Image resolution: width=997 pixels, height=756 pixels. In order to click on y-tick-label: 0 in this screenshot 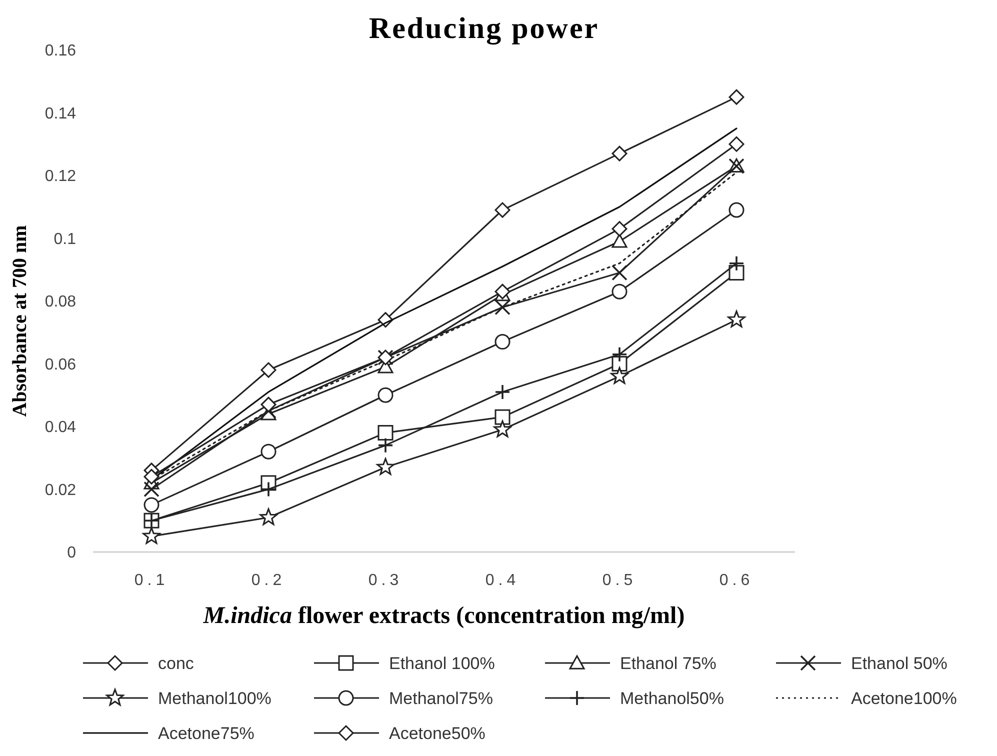, I will do `click(71, 553)`.